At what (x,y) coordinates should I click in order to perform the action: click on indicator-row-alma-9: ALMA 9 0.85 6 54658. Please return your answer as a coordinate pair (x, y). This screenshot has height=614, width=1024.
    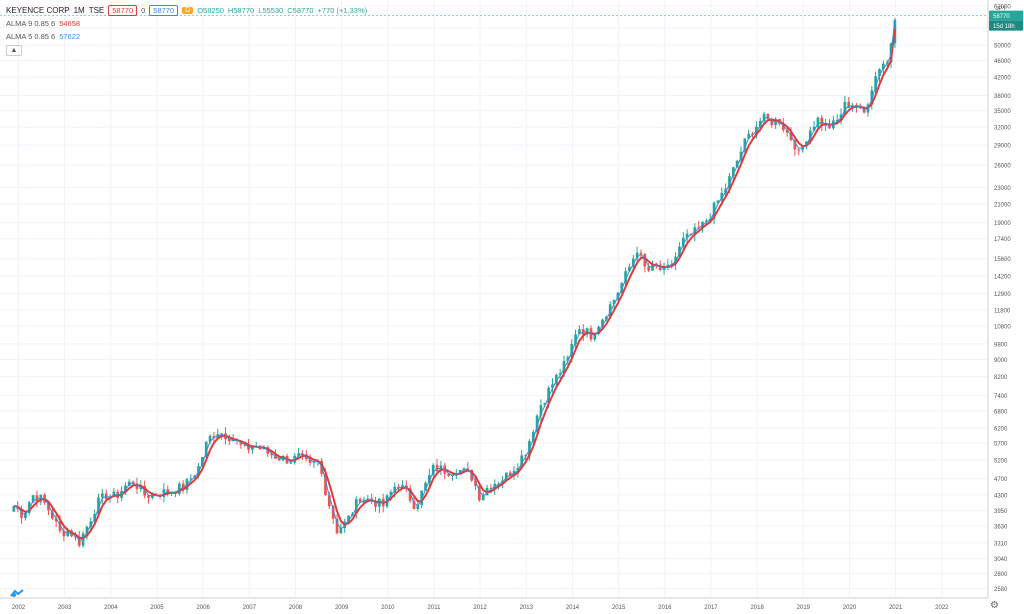
    Looking at the image, I should click on (186, 23).